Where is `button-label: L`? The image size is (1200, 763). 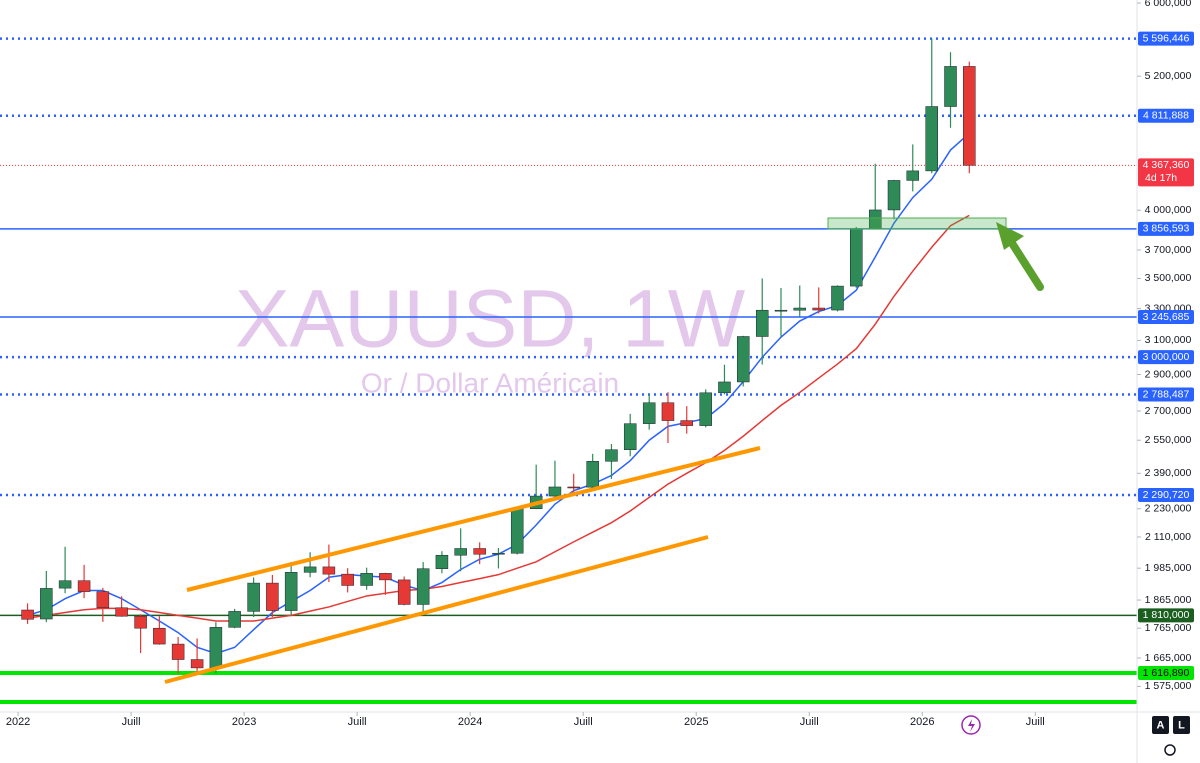
button-label: L is located at coordinates (1181, 725).